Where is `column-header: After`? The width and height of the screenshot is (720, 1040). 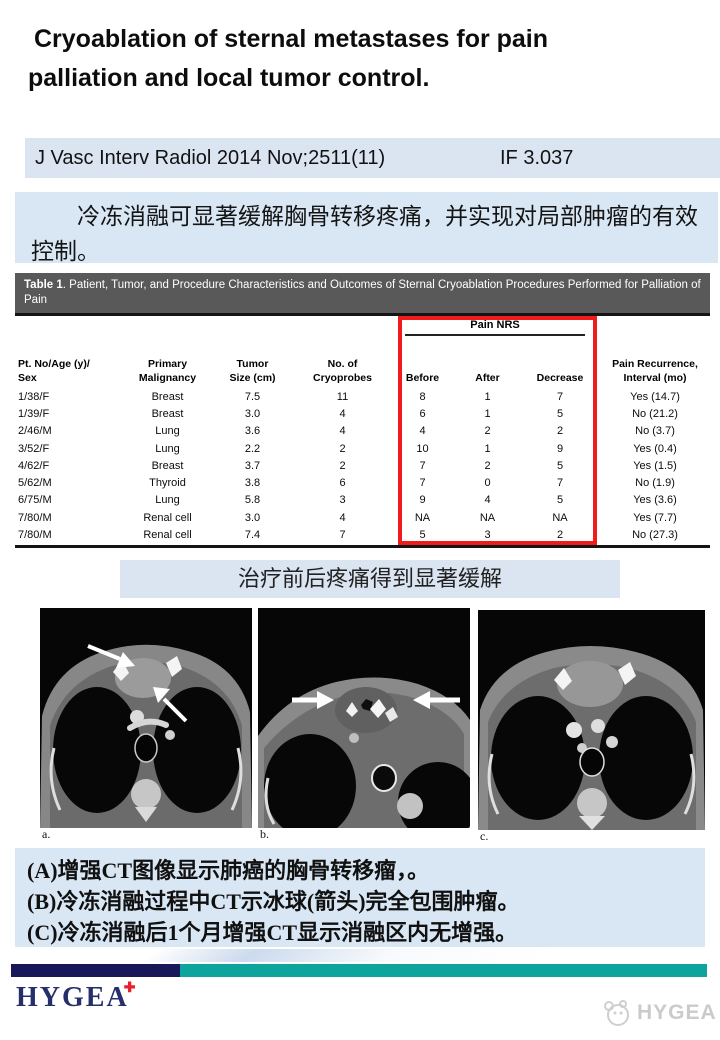 column-header: After is located at coordinates (487, 378).